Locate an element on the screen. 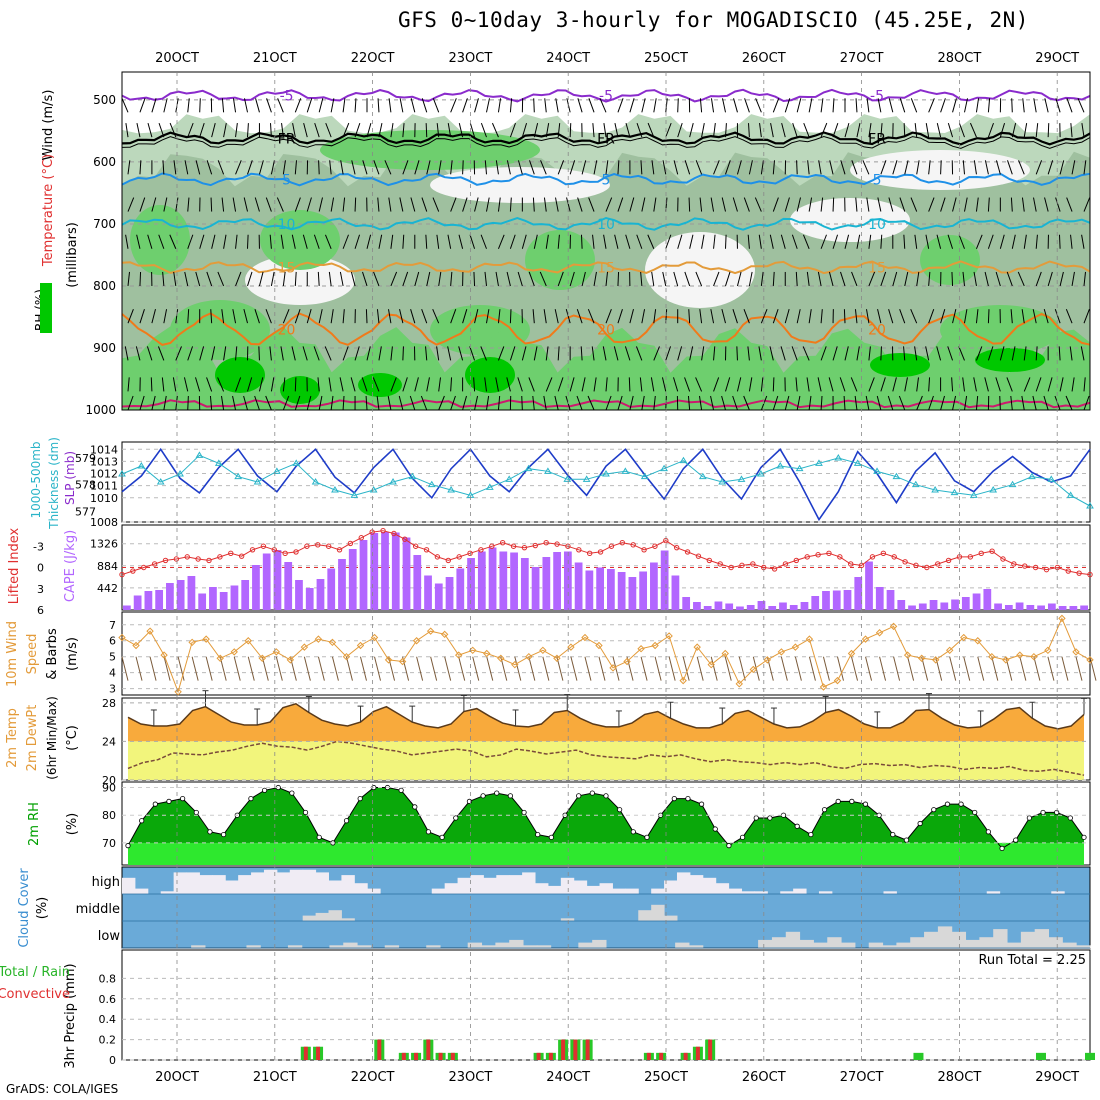 This screenshot has width=1100, height=1100. pressure-tick-label: 800 is located at coordinates (104, 286).